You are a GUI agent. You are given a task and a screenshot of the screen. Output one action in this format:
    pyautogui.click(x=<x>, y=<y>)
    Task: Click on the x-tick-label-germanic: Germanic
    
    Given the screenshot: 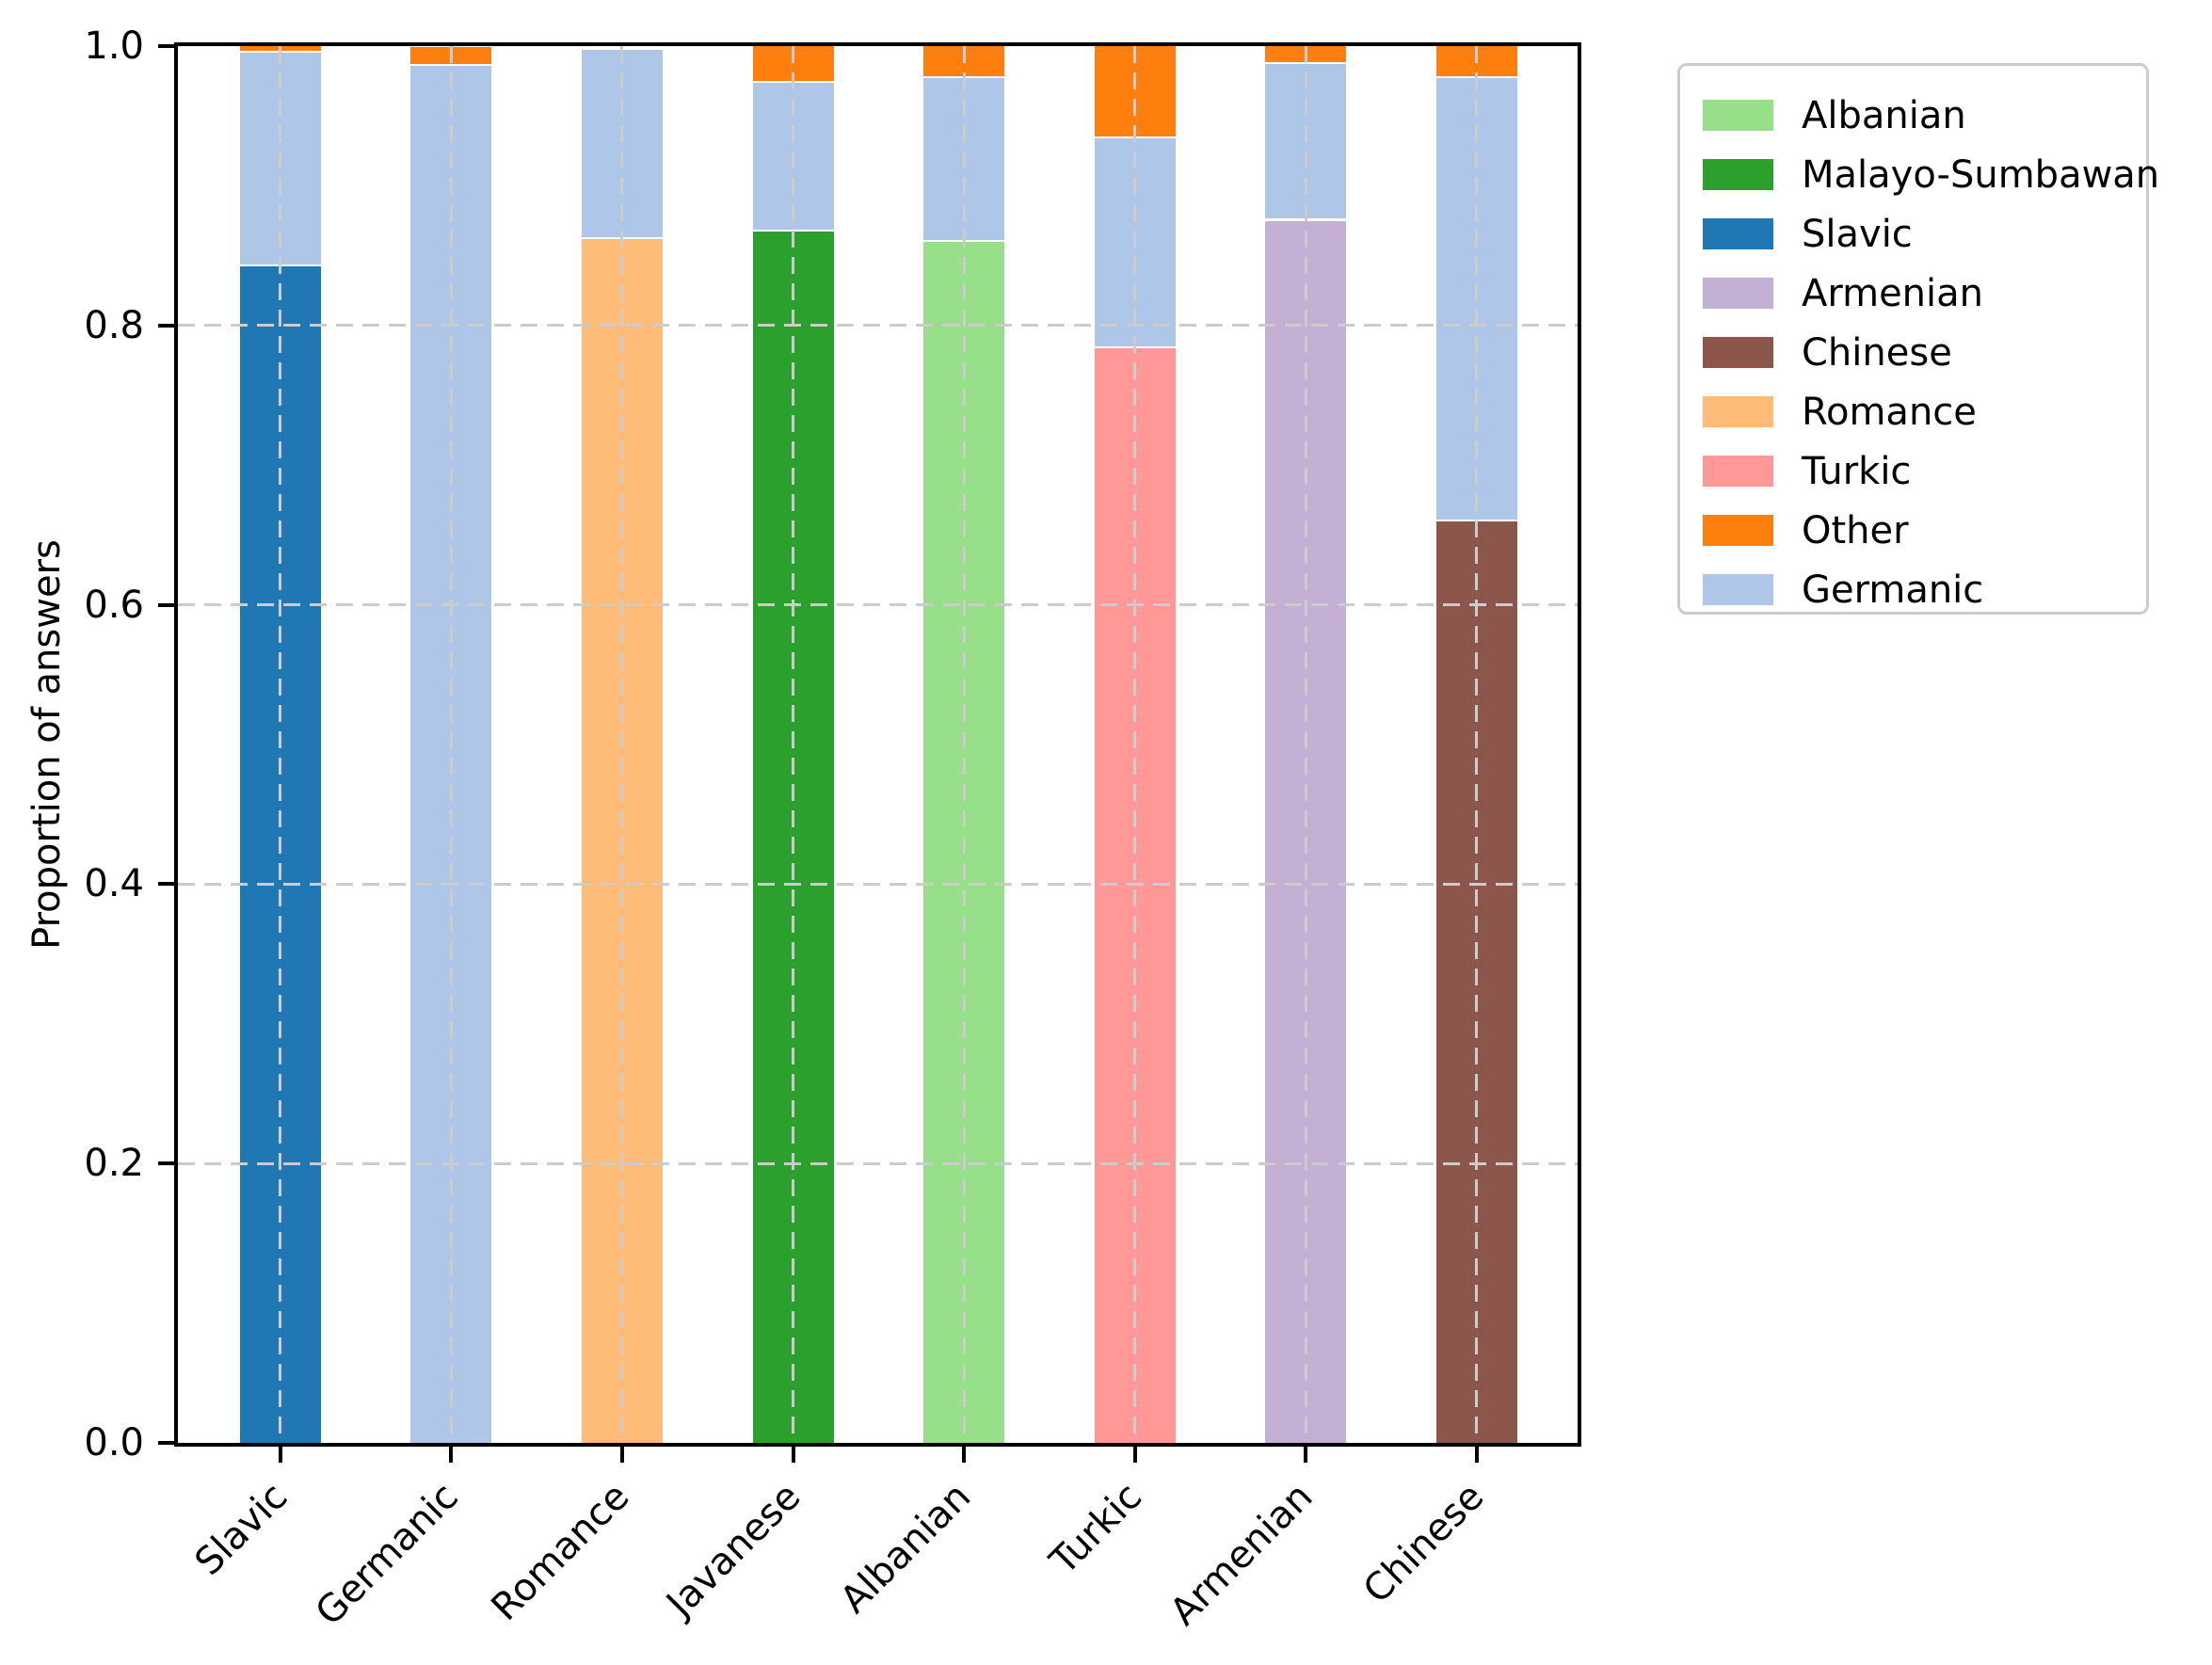 What is the action you would take?
    pyautogui.click(x=387, y=1555)
    